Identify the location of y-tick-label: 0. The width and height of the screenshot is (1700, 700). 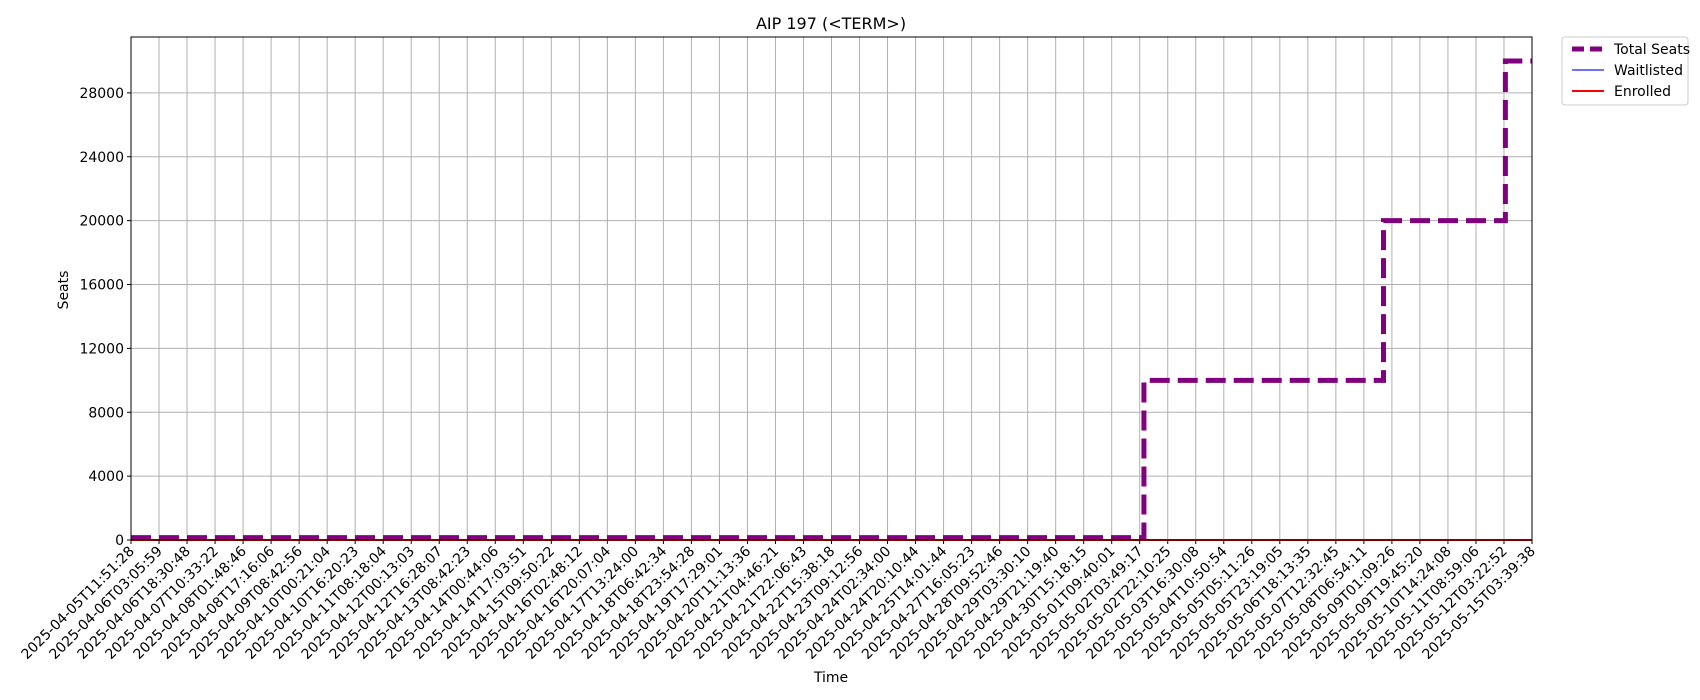
(119, 541).